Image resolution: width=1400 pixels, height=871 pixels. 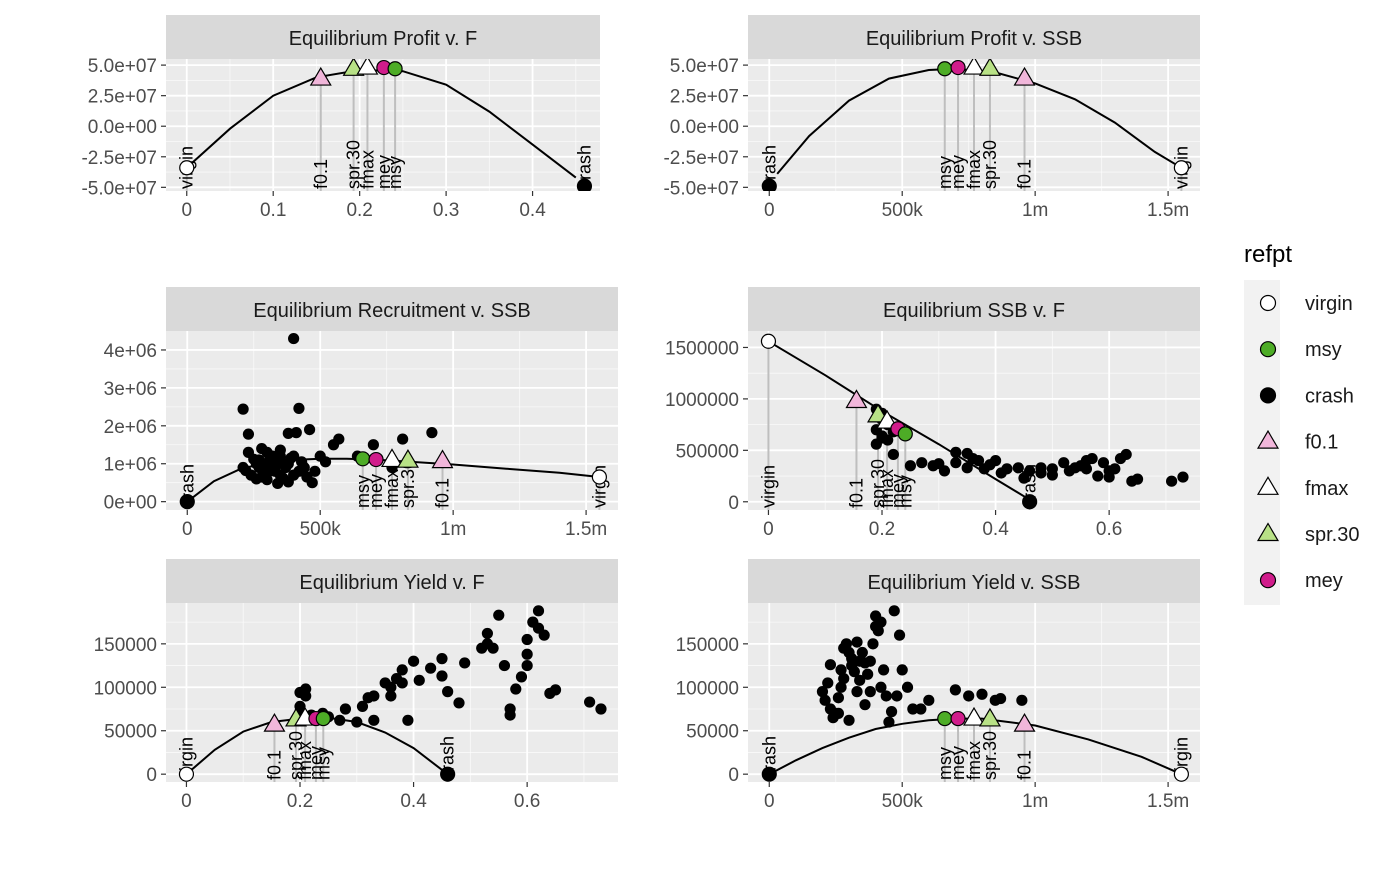 What do you see at coordinates (973, 583) in the screenshot?
I see `panel-title: Equilibrium Yield v. SSB` at bounding box center [973, 583].